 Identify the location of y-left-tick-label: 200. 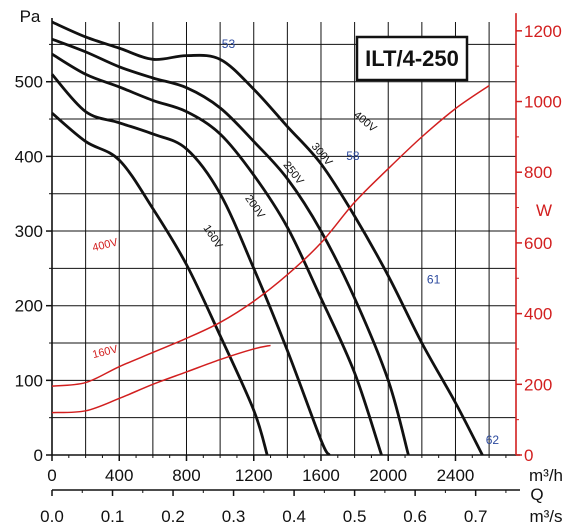
(29, 306).